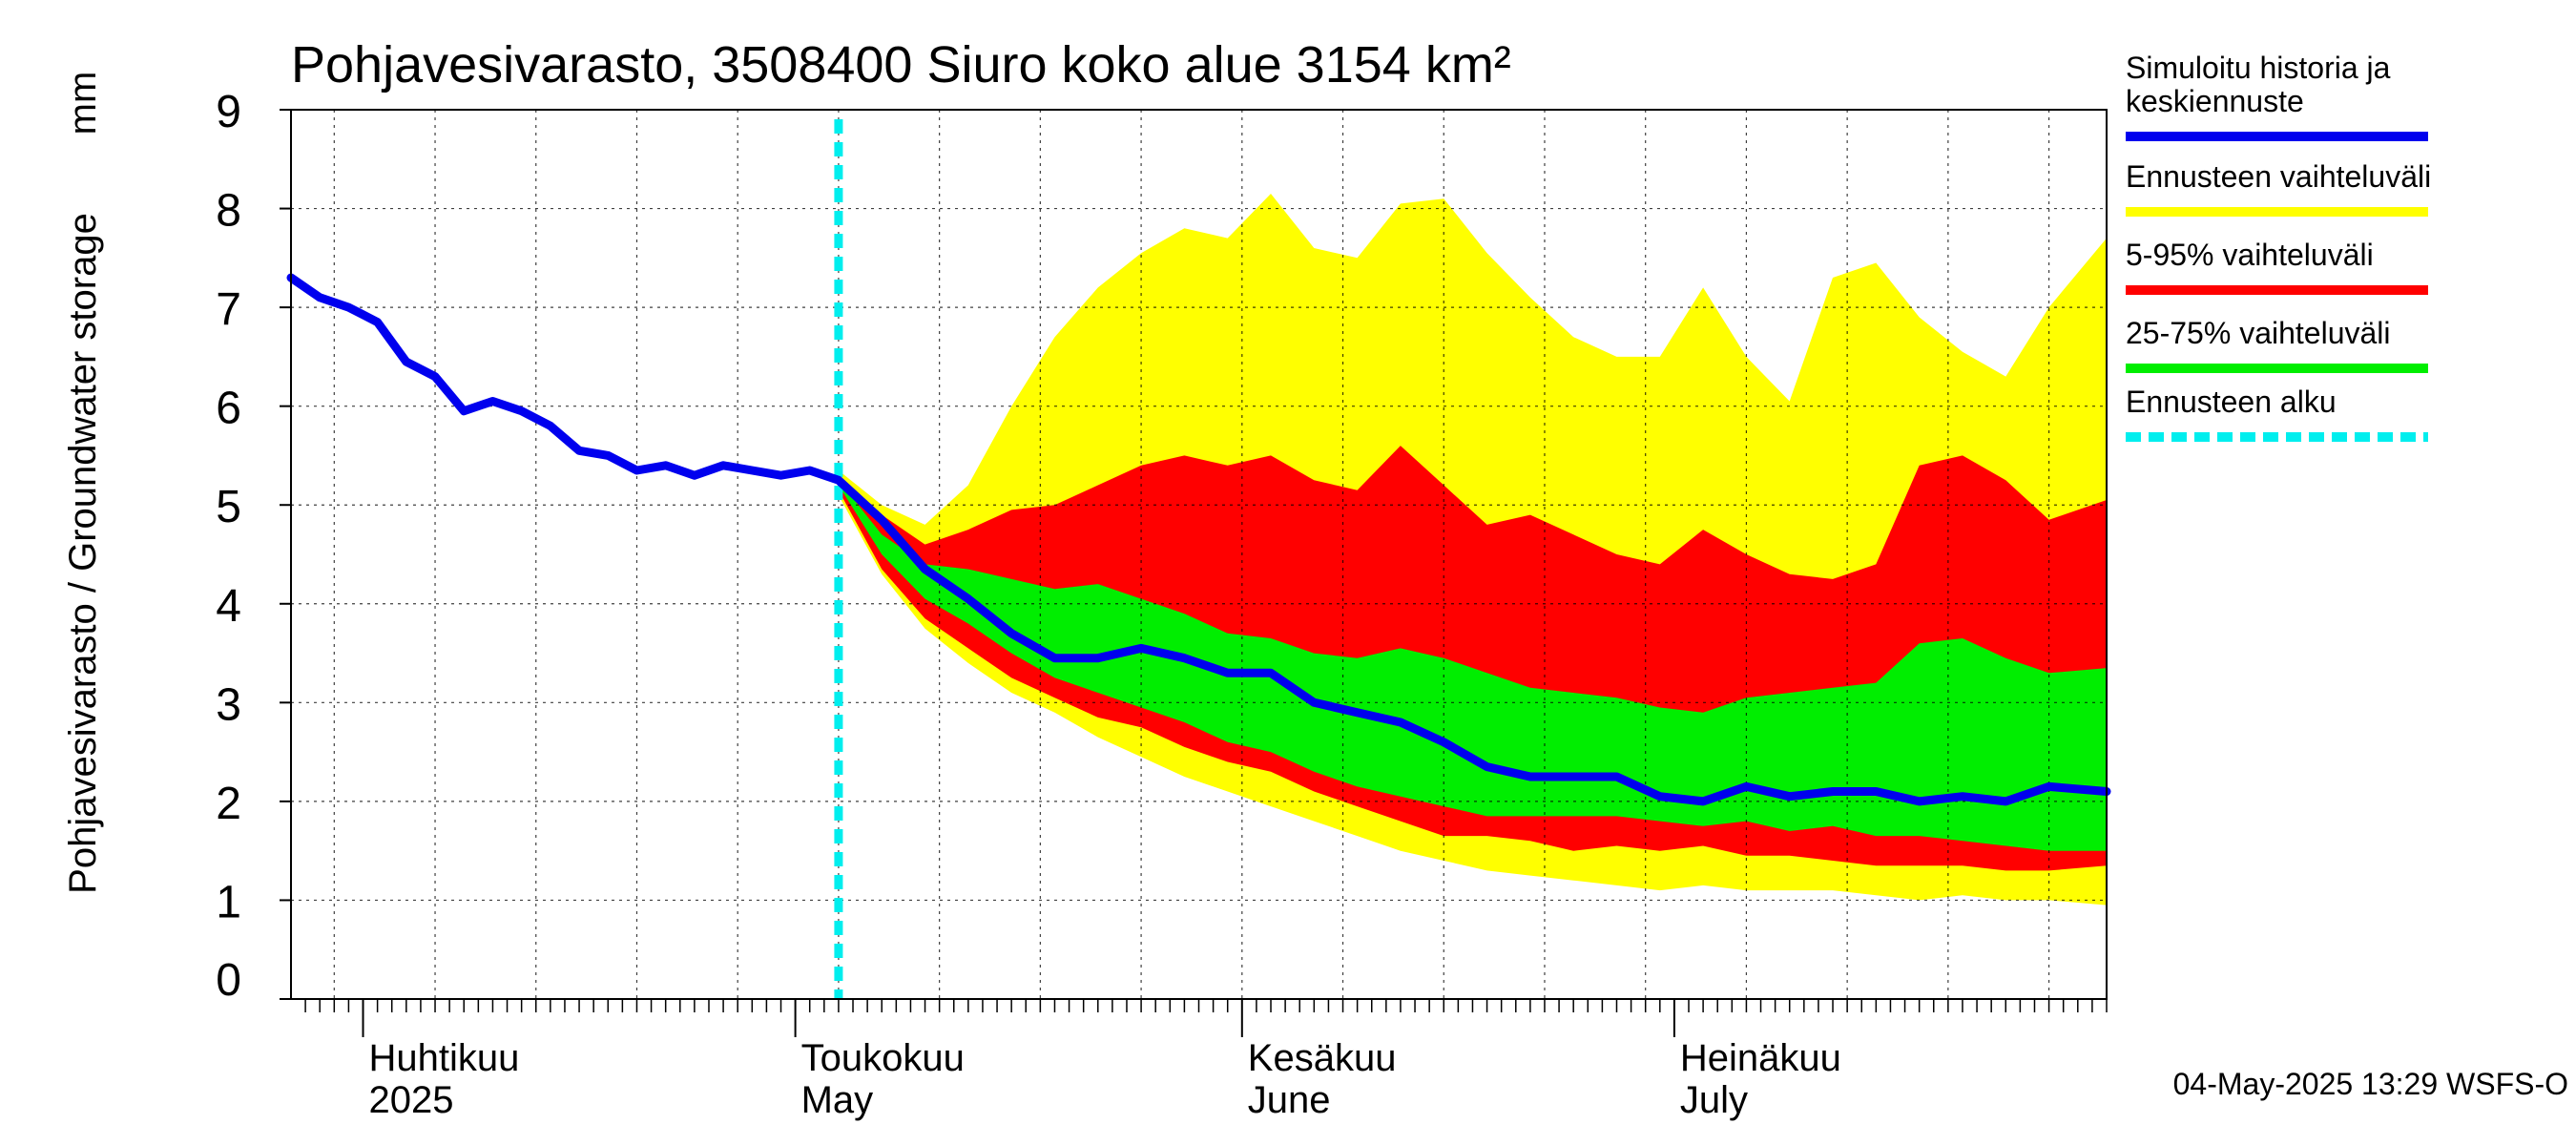  What do you see at coordinates (1760, 1058) in the screenshot?
I see `x-month-label: Heinäkuu` at bounding box center [1760, 1058].